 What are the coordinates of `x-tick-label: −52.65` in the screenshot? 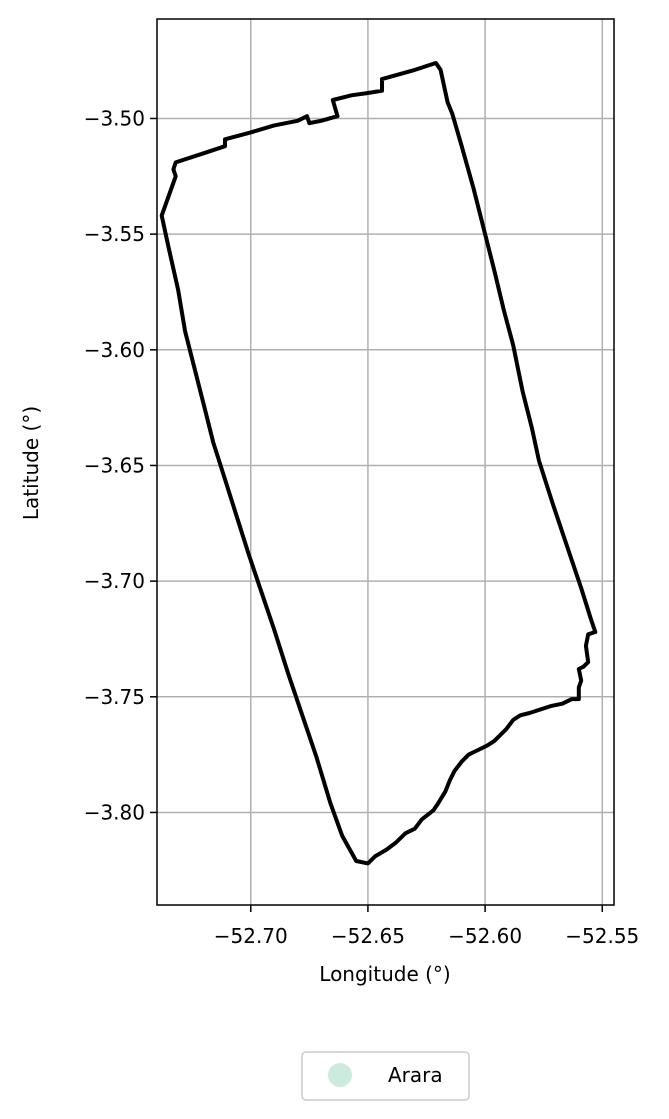 It's located at (368, 936).